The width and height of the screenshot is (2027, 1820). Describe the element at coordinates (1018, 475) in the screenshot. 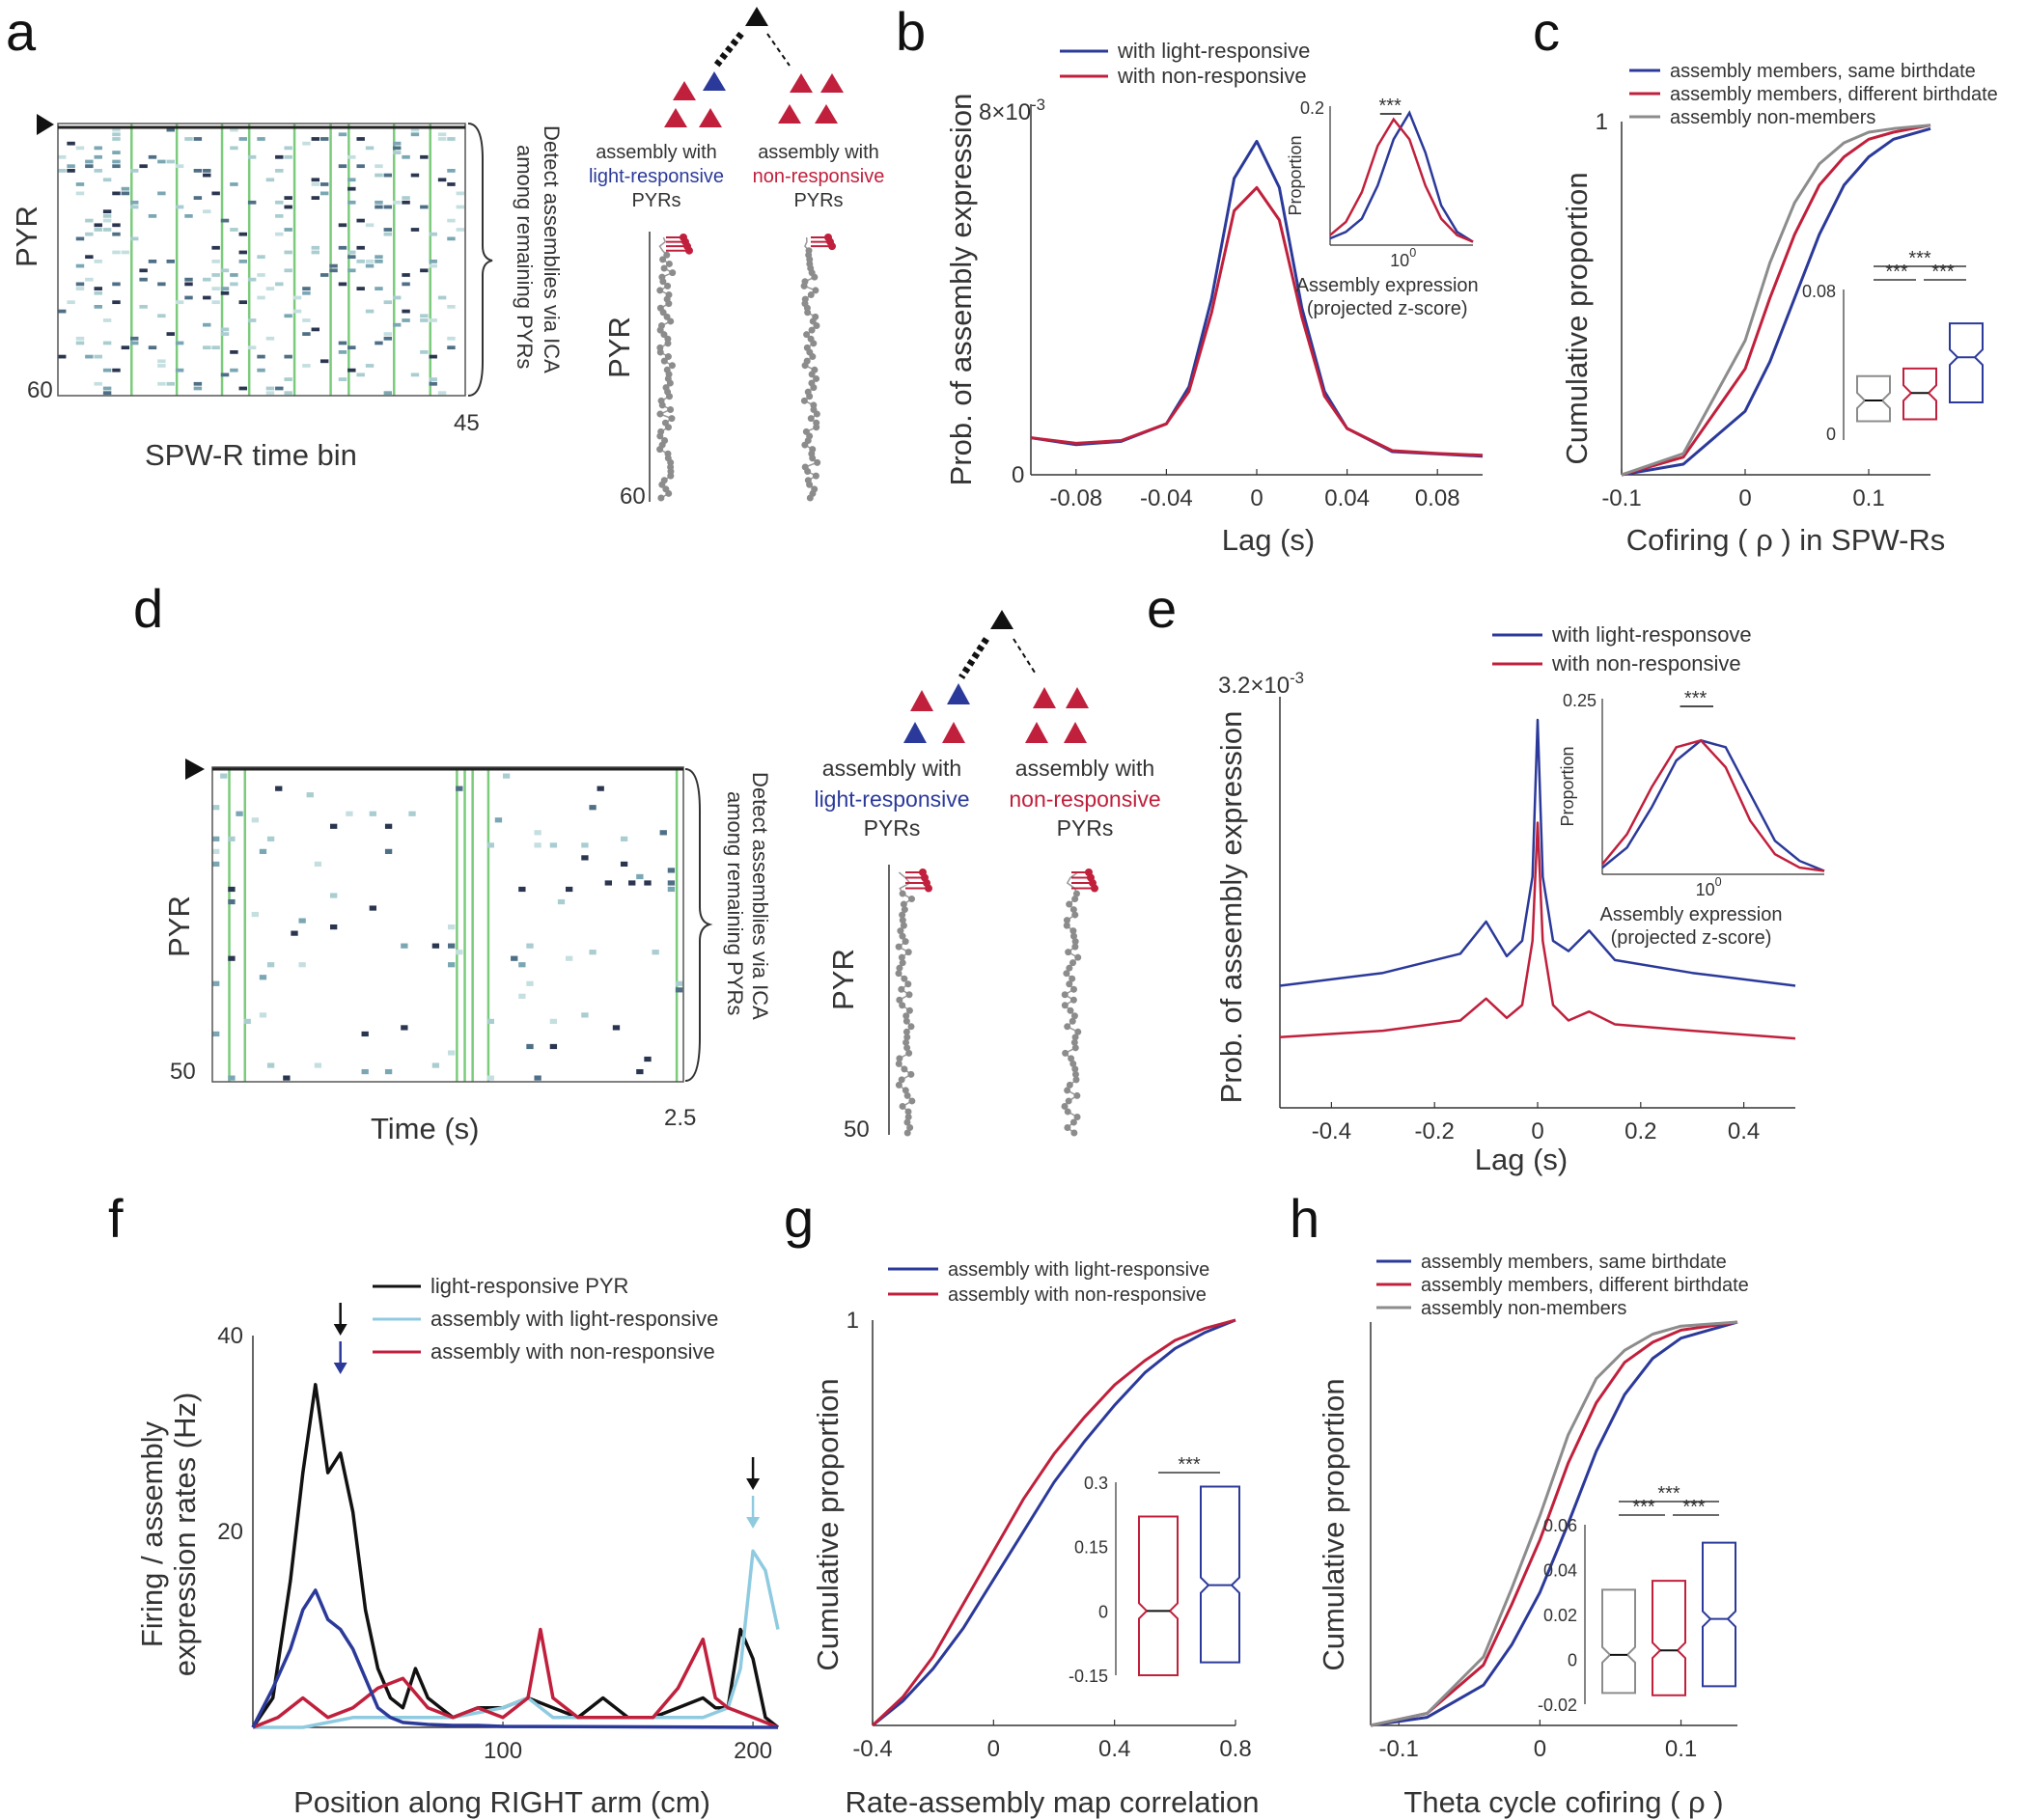

I see `y-tick-bottom: 0` at that location.